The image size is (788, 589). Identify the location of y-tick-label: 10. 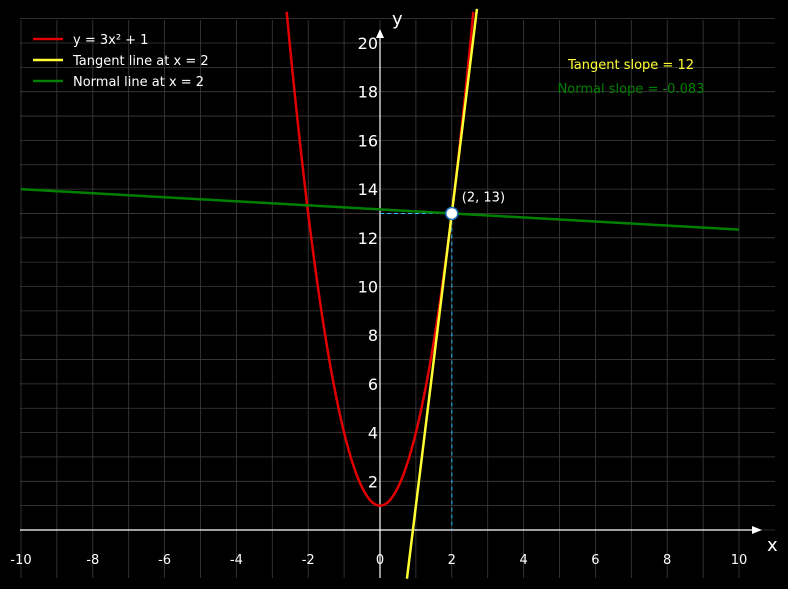
(368, 287).